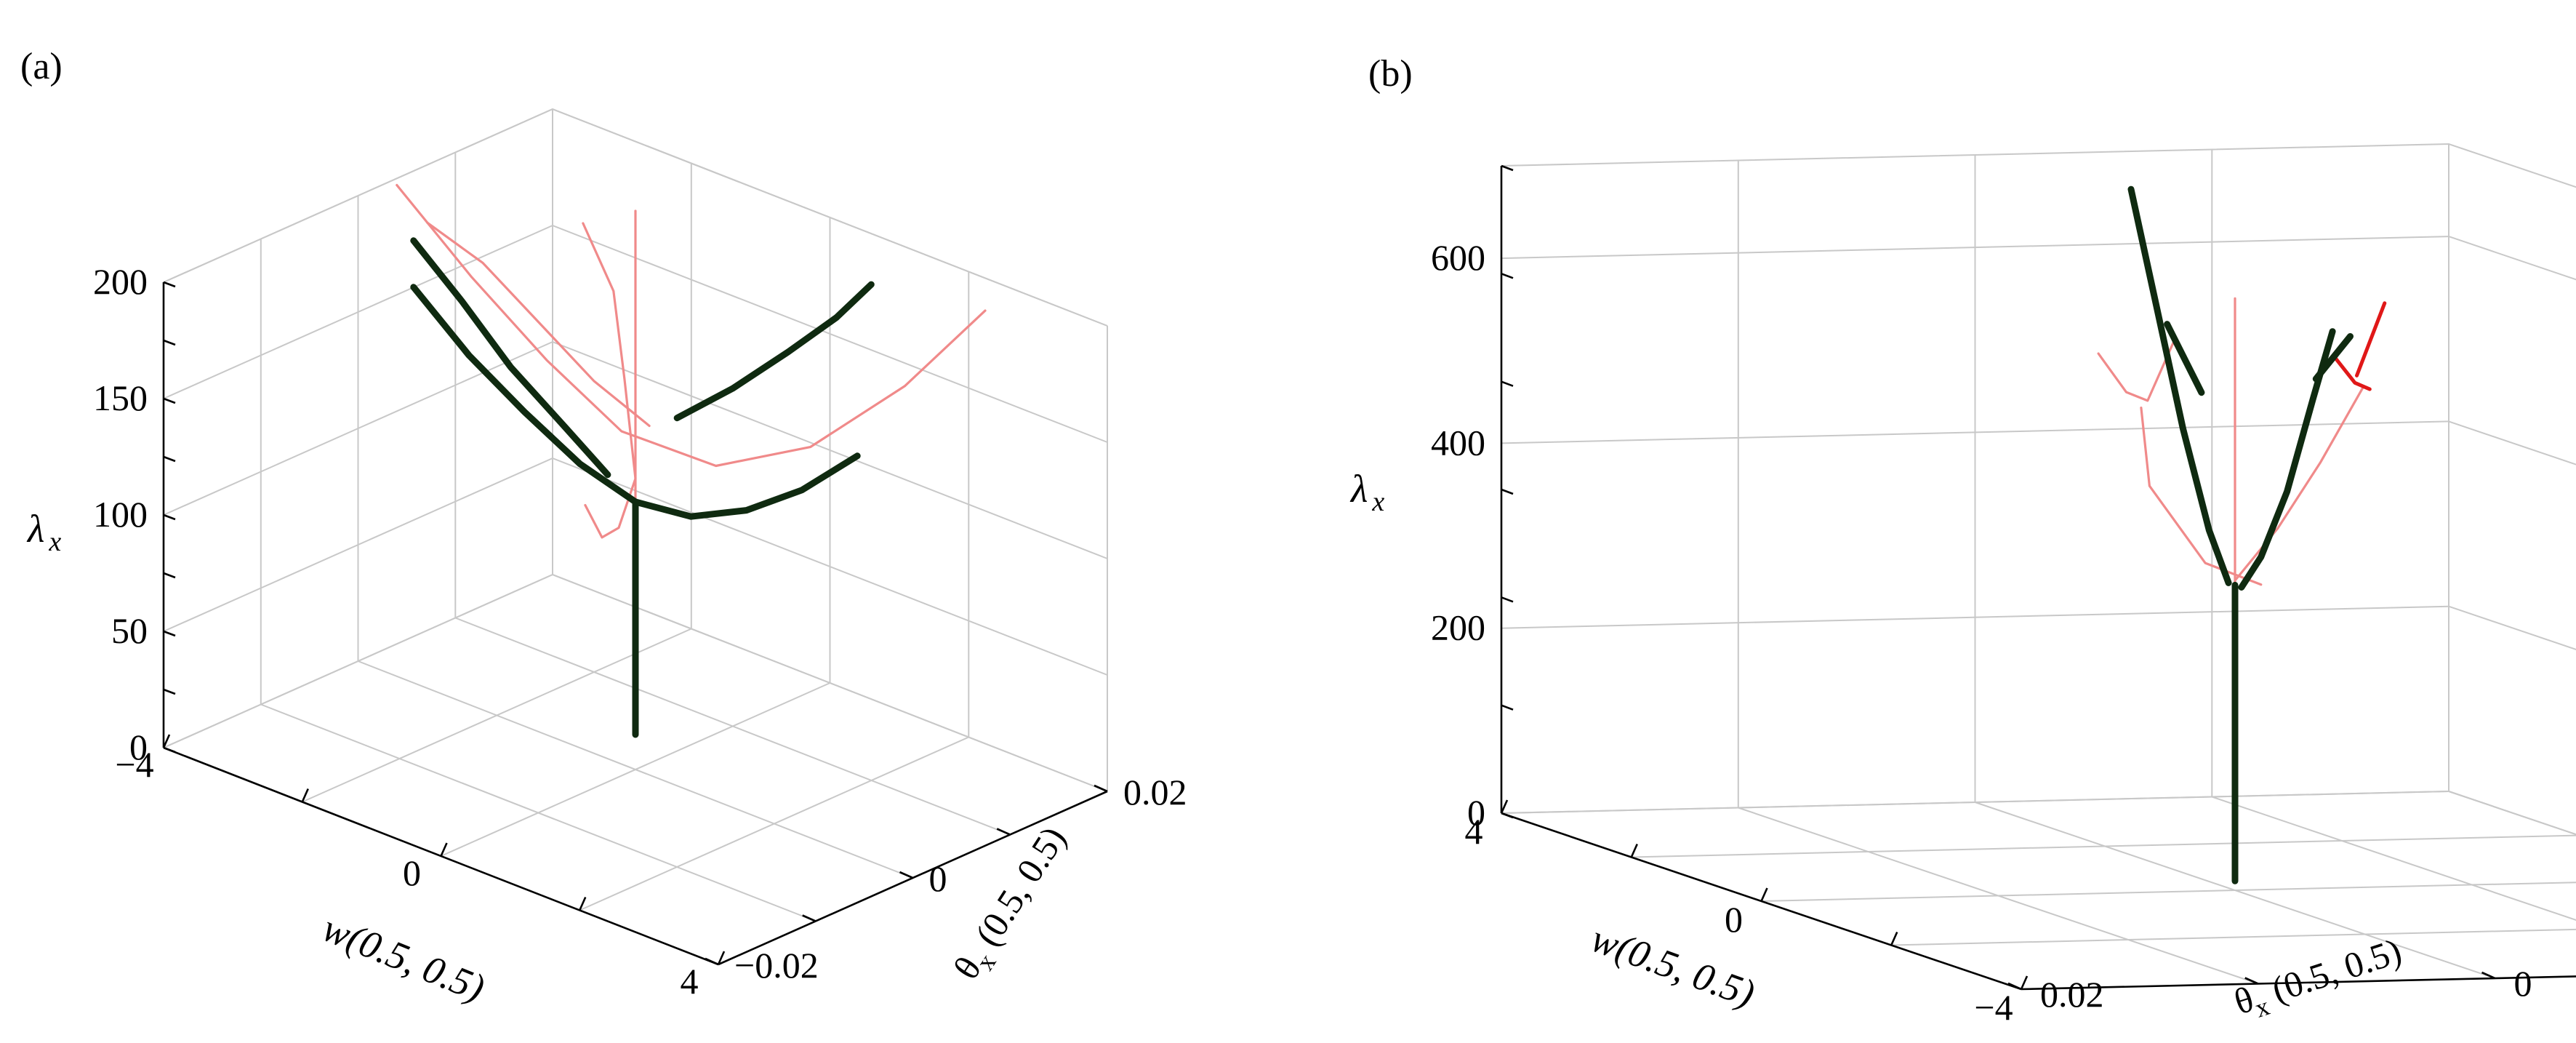 The width and height of the screenshot is (2576, 1043). I want to click on z-axis-label-main: λ, so click(1359, 489).